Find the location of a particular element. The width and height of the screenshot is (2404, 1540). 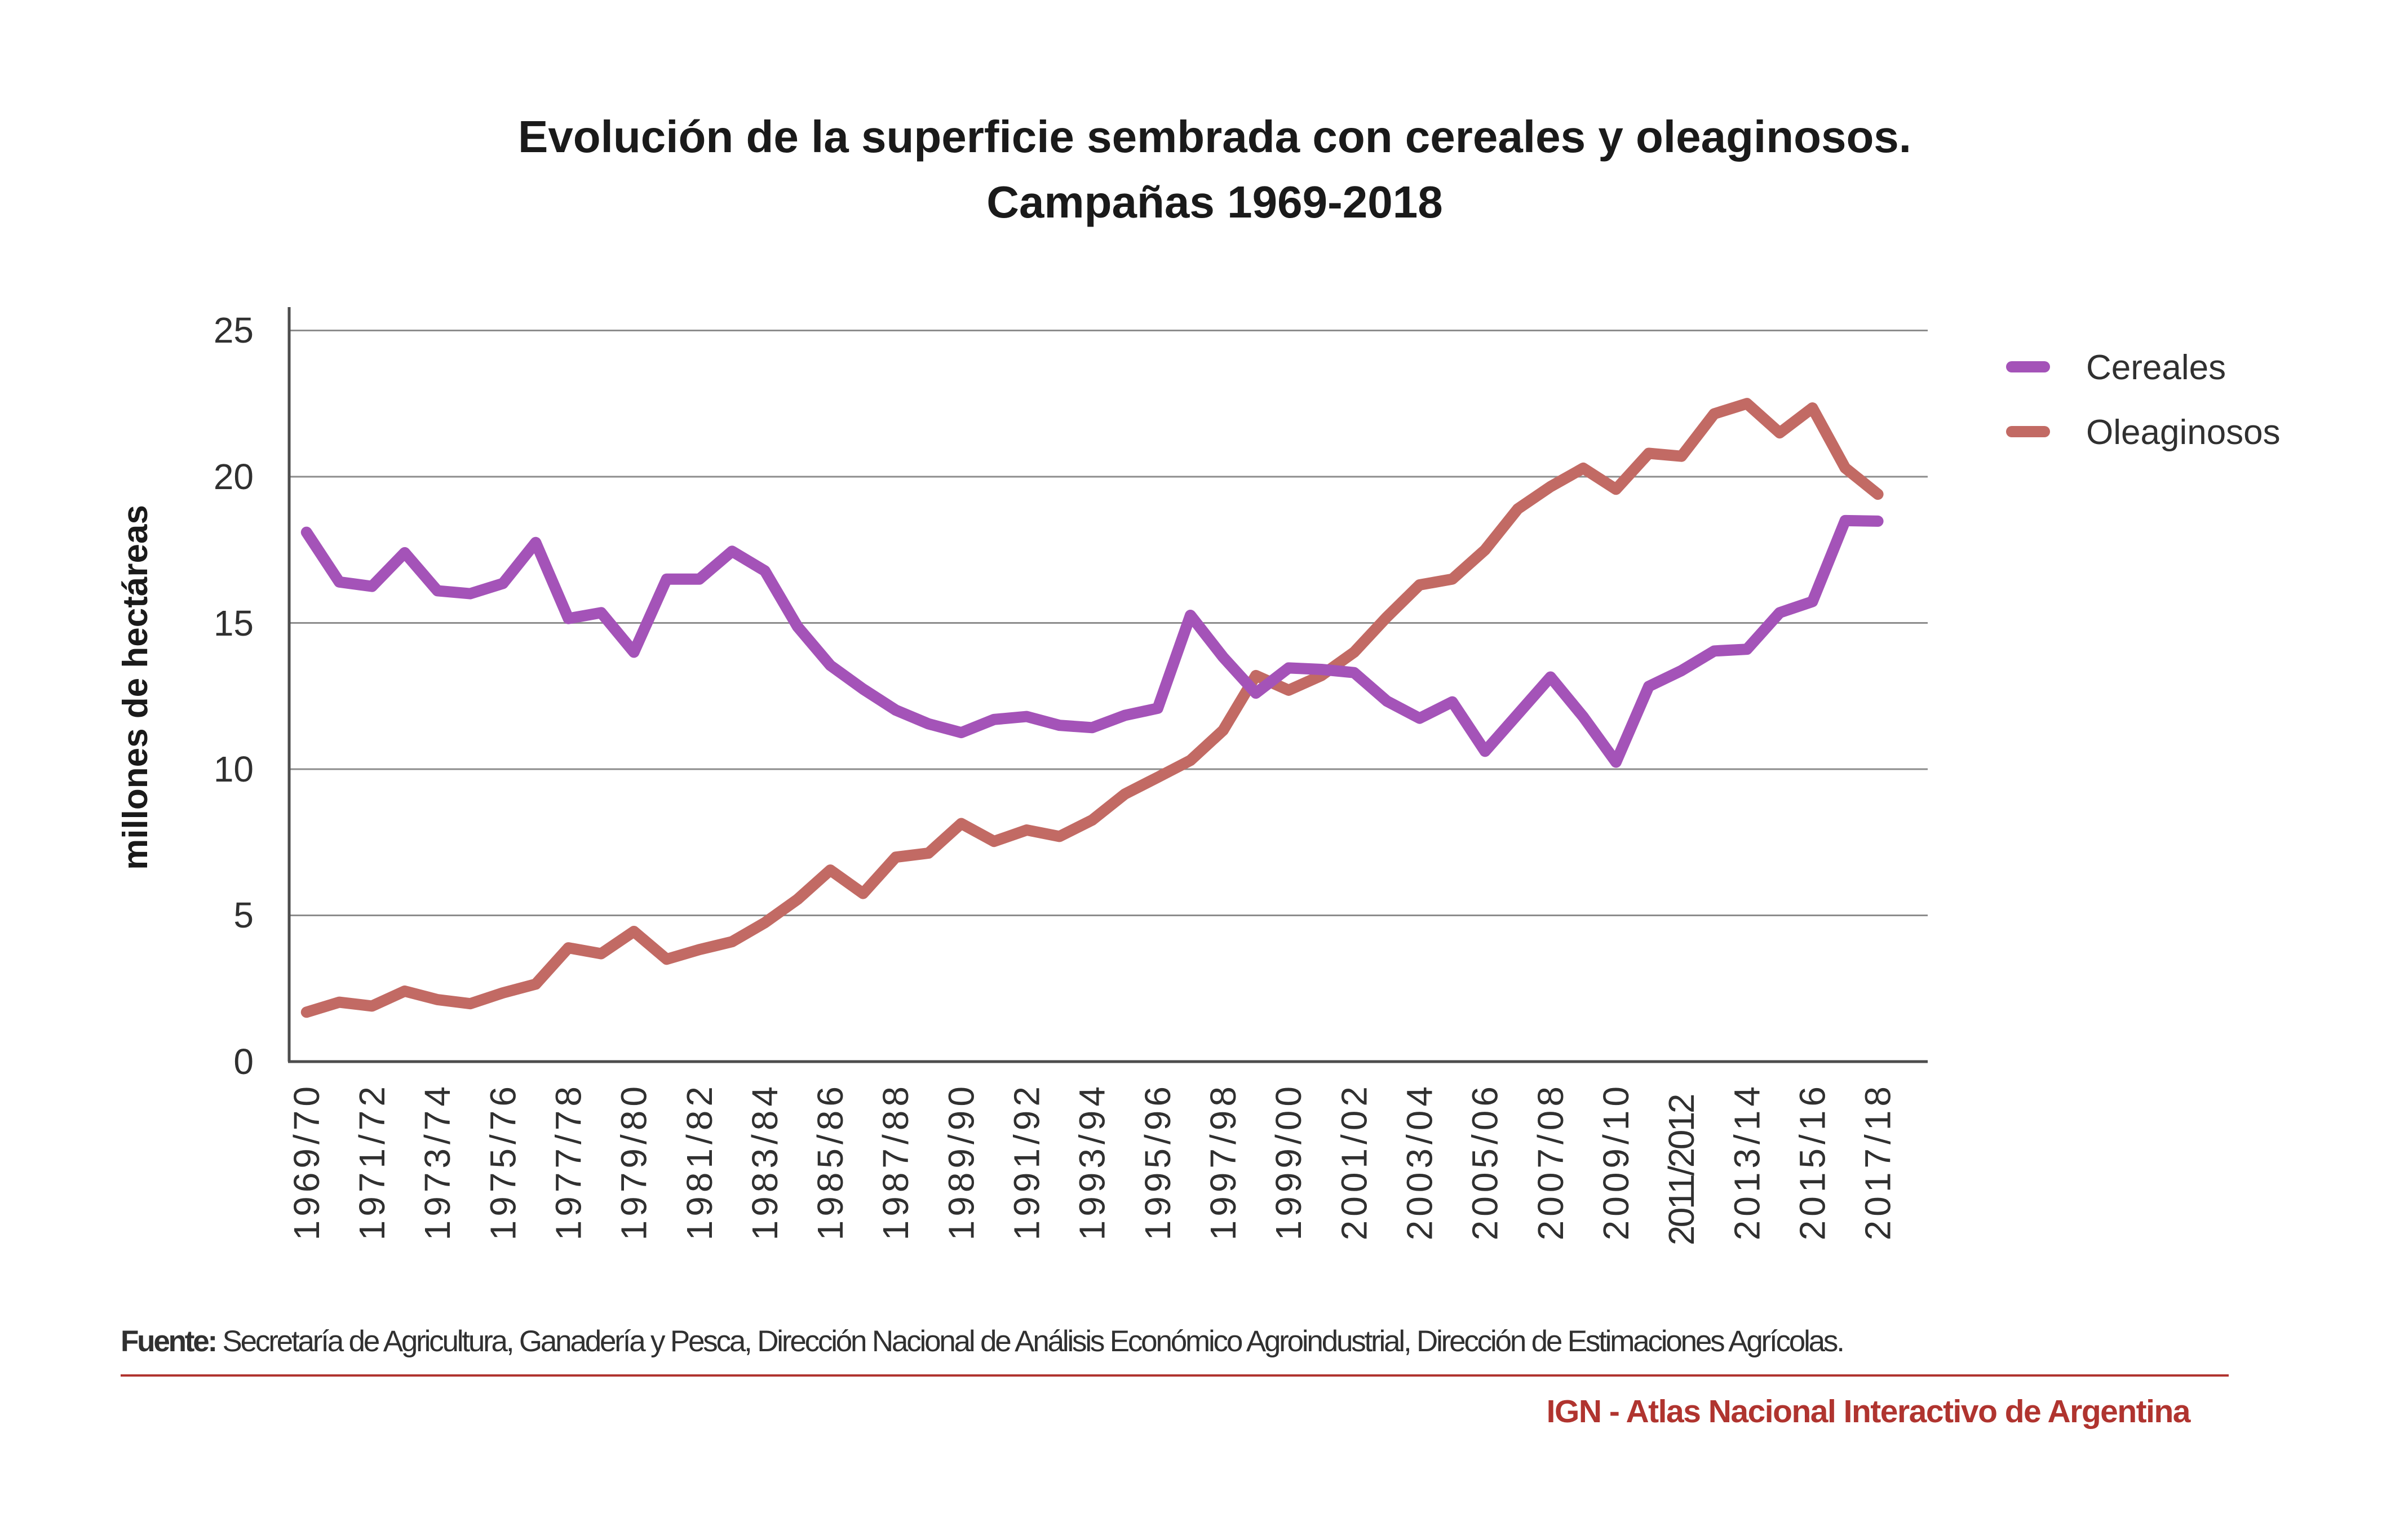

svg-text: 1987/88 is located at coordinates (895, 1161).